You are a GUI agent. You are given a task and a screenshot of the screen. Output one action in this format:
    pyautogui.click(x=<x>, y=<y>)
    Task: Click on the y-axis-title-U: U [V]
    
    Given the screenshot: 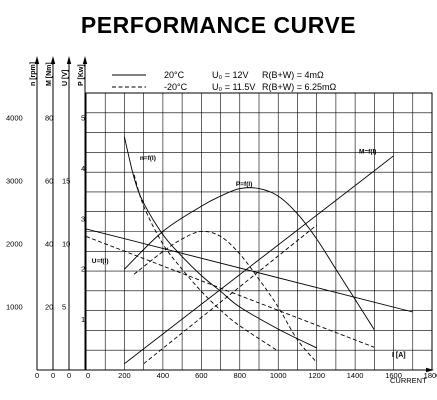 What is the action you would take?
    pyautogui.click(x=65, y=78)
    